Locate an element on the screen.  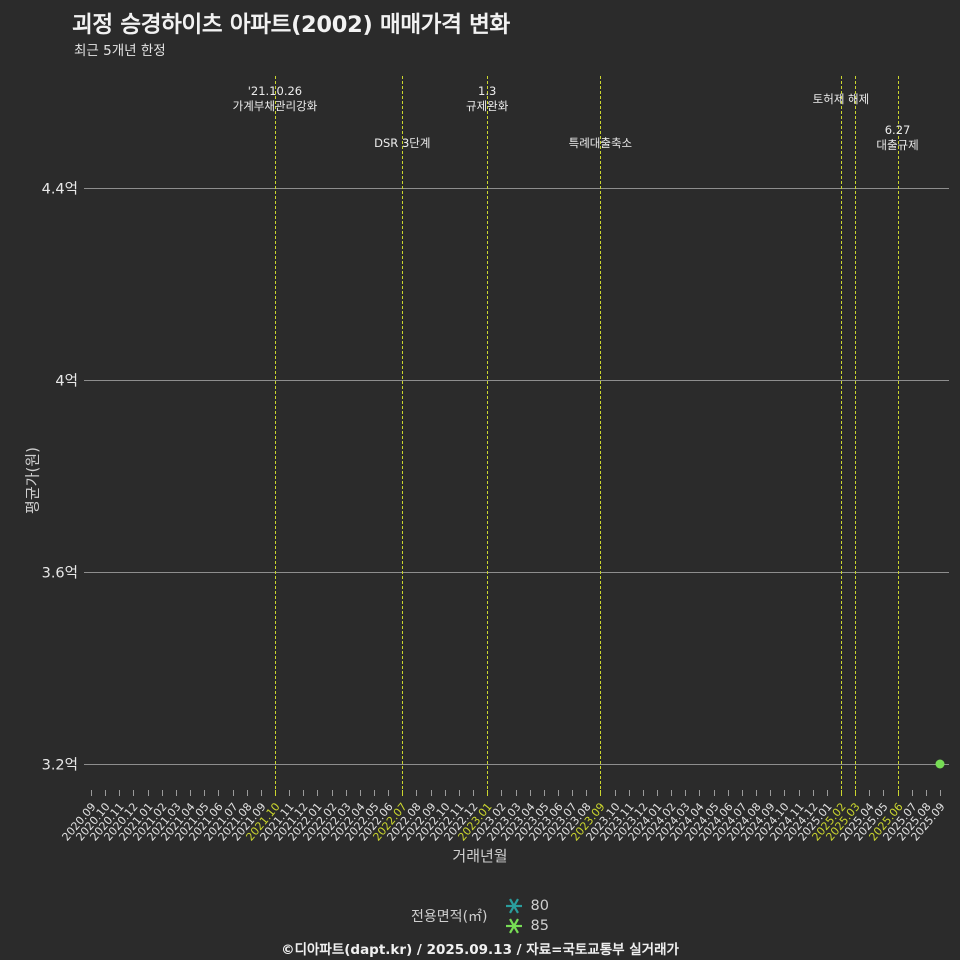
event-toheoje-2-line is located at coordinates (856, 435).